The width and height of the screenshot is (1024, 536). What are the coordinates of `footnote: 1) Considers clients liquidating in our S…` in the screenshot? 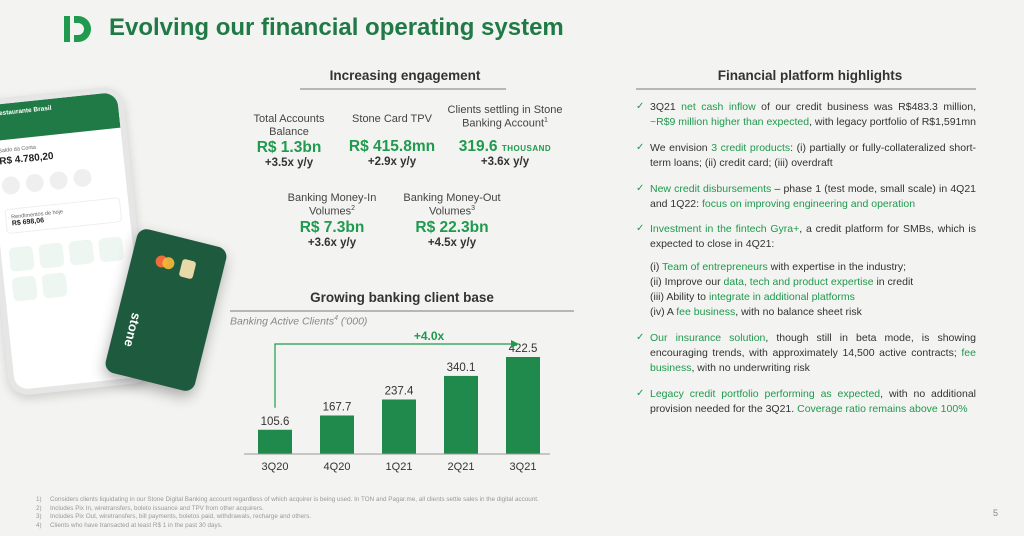 It's located at (287, 499).